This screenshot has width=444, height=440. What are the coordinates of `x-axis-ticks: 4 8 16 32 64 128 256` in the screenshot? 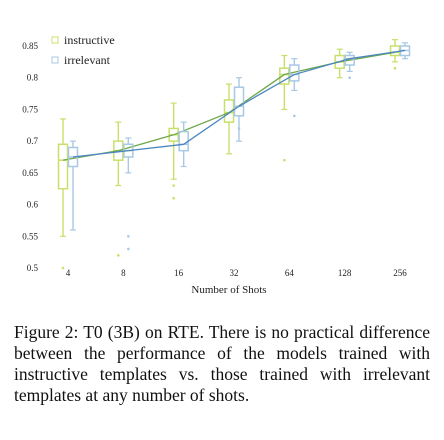 It's located at (237, 273).